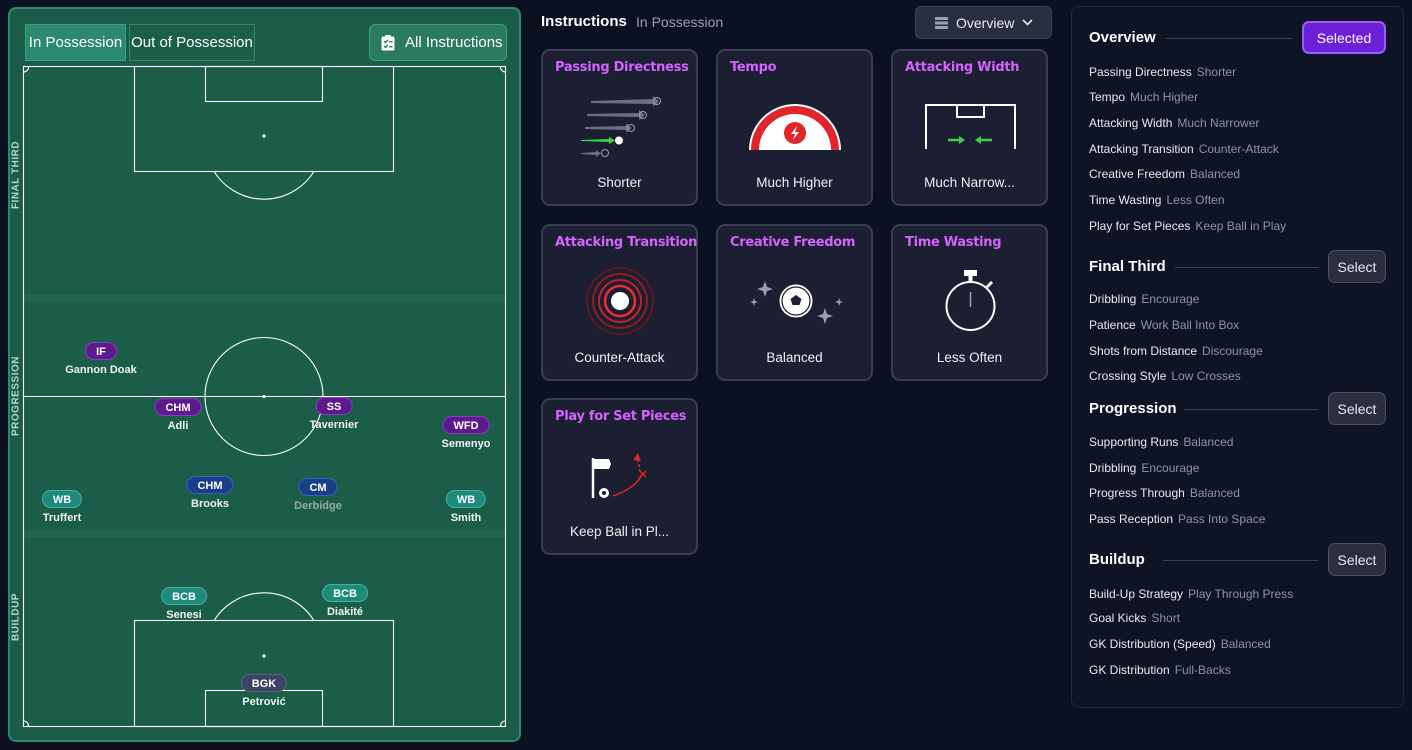 The height and width of the screenshot is (750, 1412). Describe the element at coordinates (794, 182) in the screenshot. I see `card-value: Much Higher` at that location.